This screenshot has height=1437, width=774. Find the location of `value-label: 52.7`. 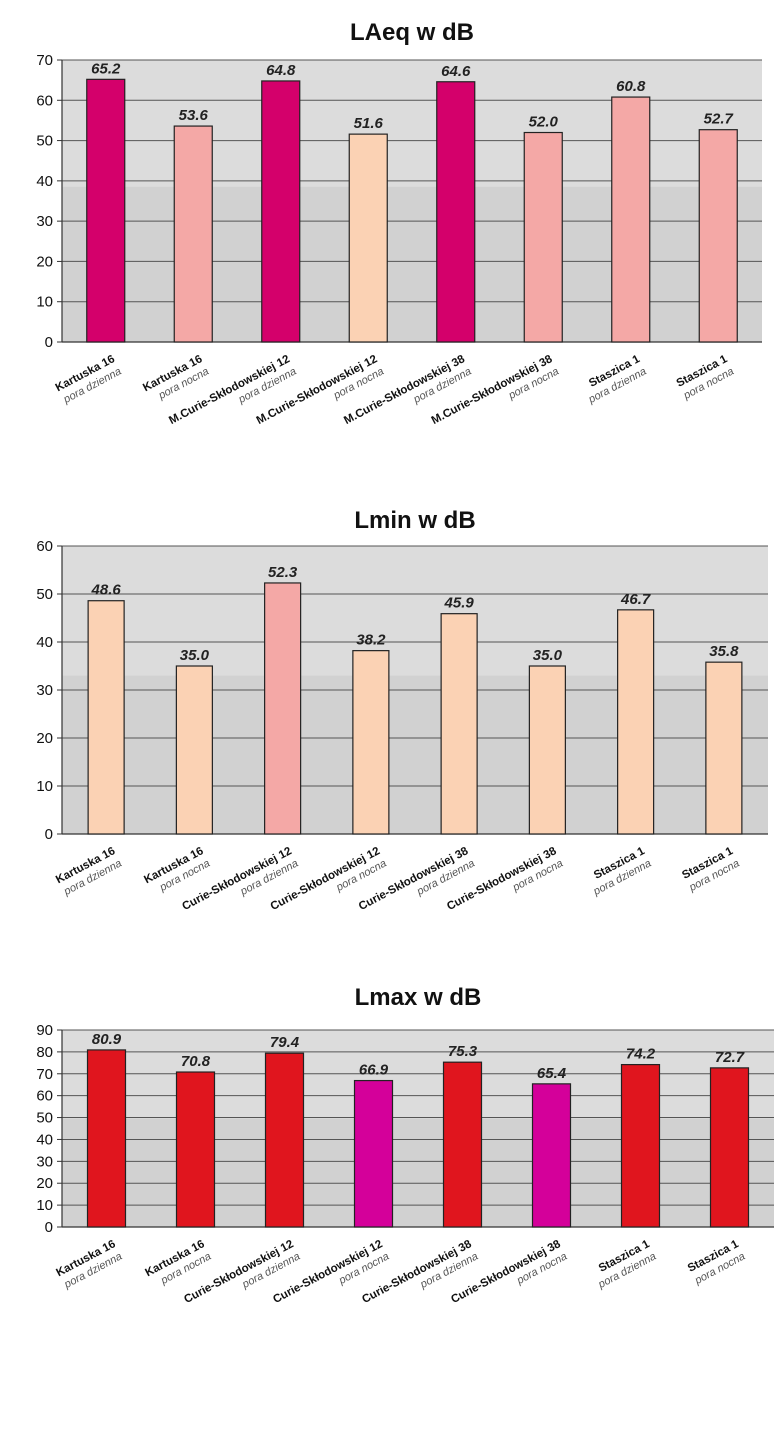

value-label: 52.7 is located at coordinates (719, 119).